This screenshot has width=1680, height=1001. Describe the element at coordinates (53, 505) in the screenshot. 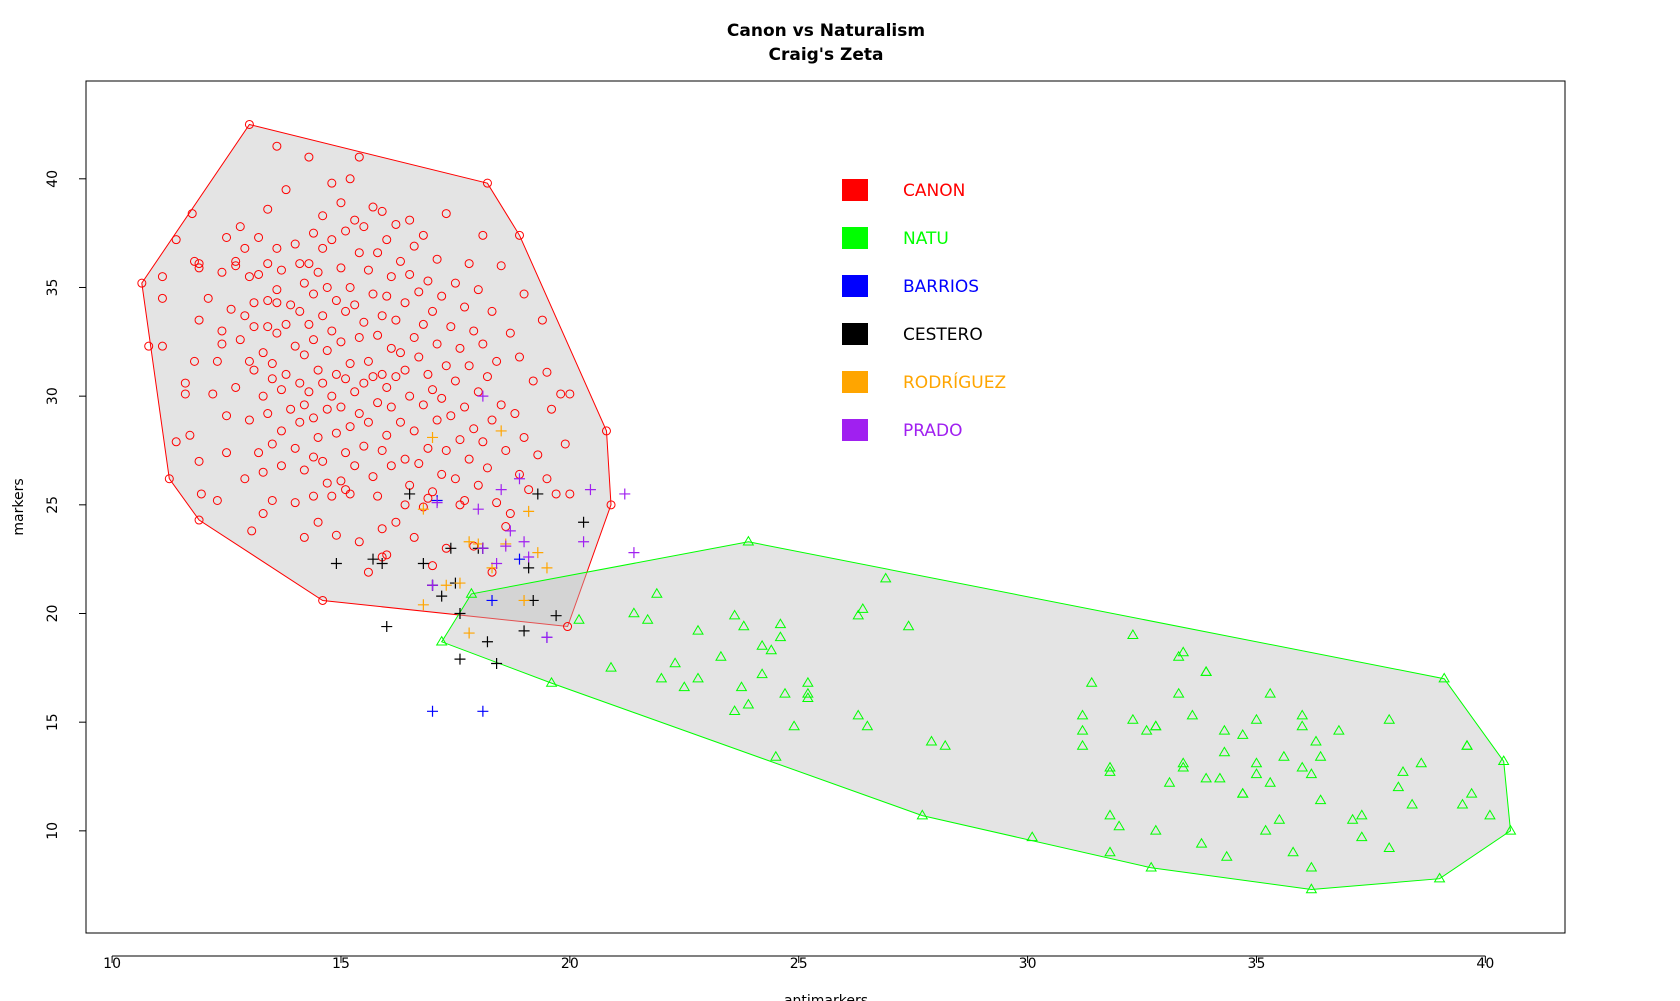

I see `y-tick-label: 25` at that location.